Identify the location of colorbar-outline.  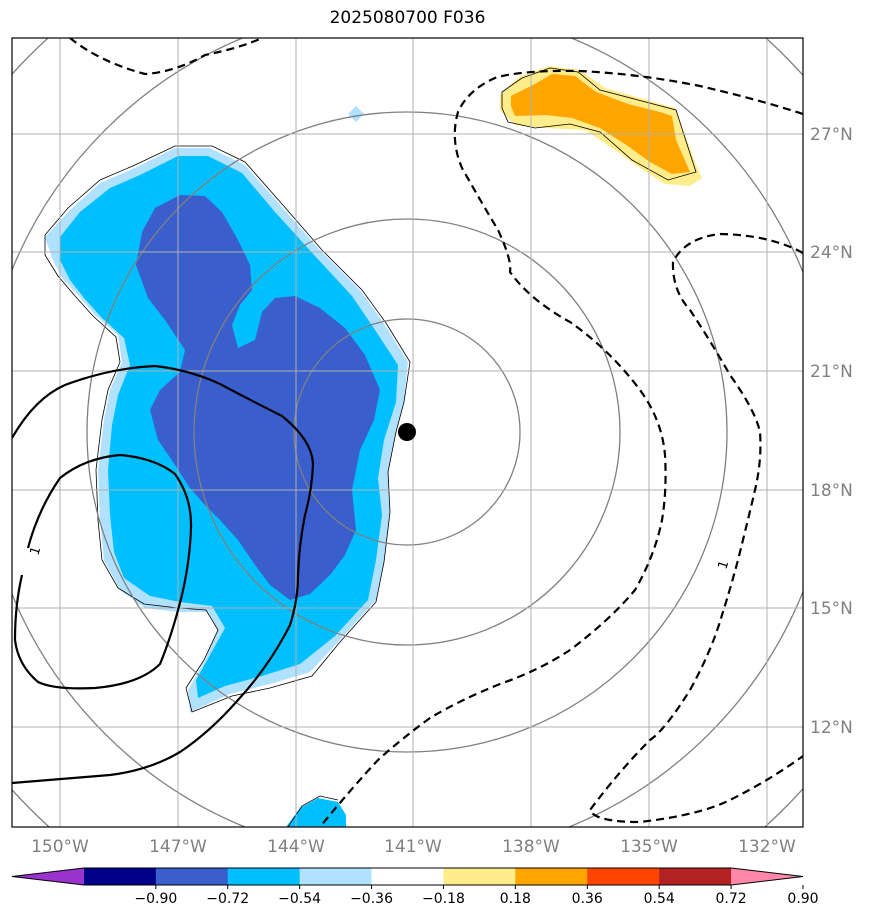
(407, 876).